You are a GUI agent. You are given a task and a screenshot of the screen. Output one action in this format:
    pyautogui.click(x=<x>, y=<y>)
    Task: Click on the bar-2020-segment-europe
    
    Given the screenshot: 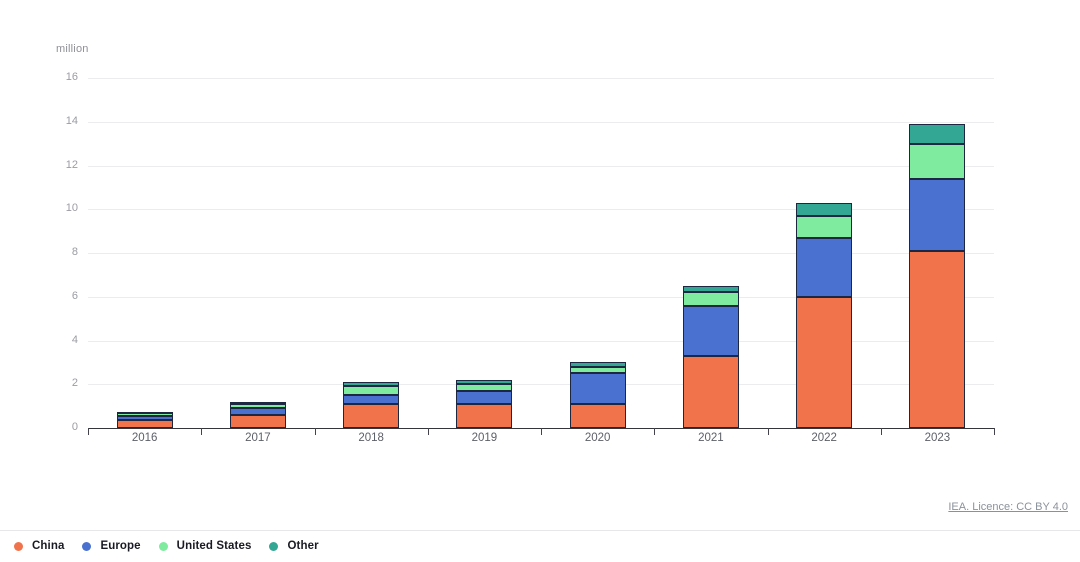 What is the action you would take?
    pyautogui.click(x=597, y=388)
    